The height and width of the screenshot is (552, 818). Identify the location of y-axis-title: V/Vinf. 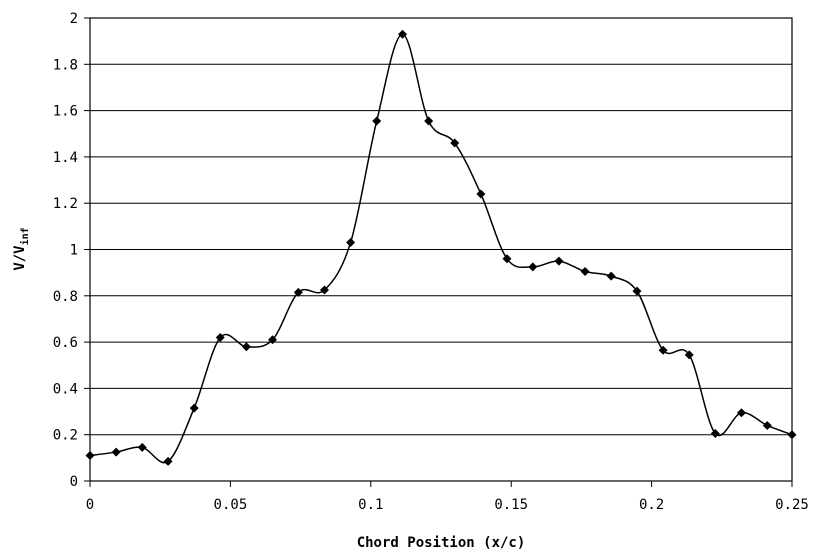
(21, 248).